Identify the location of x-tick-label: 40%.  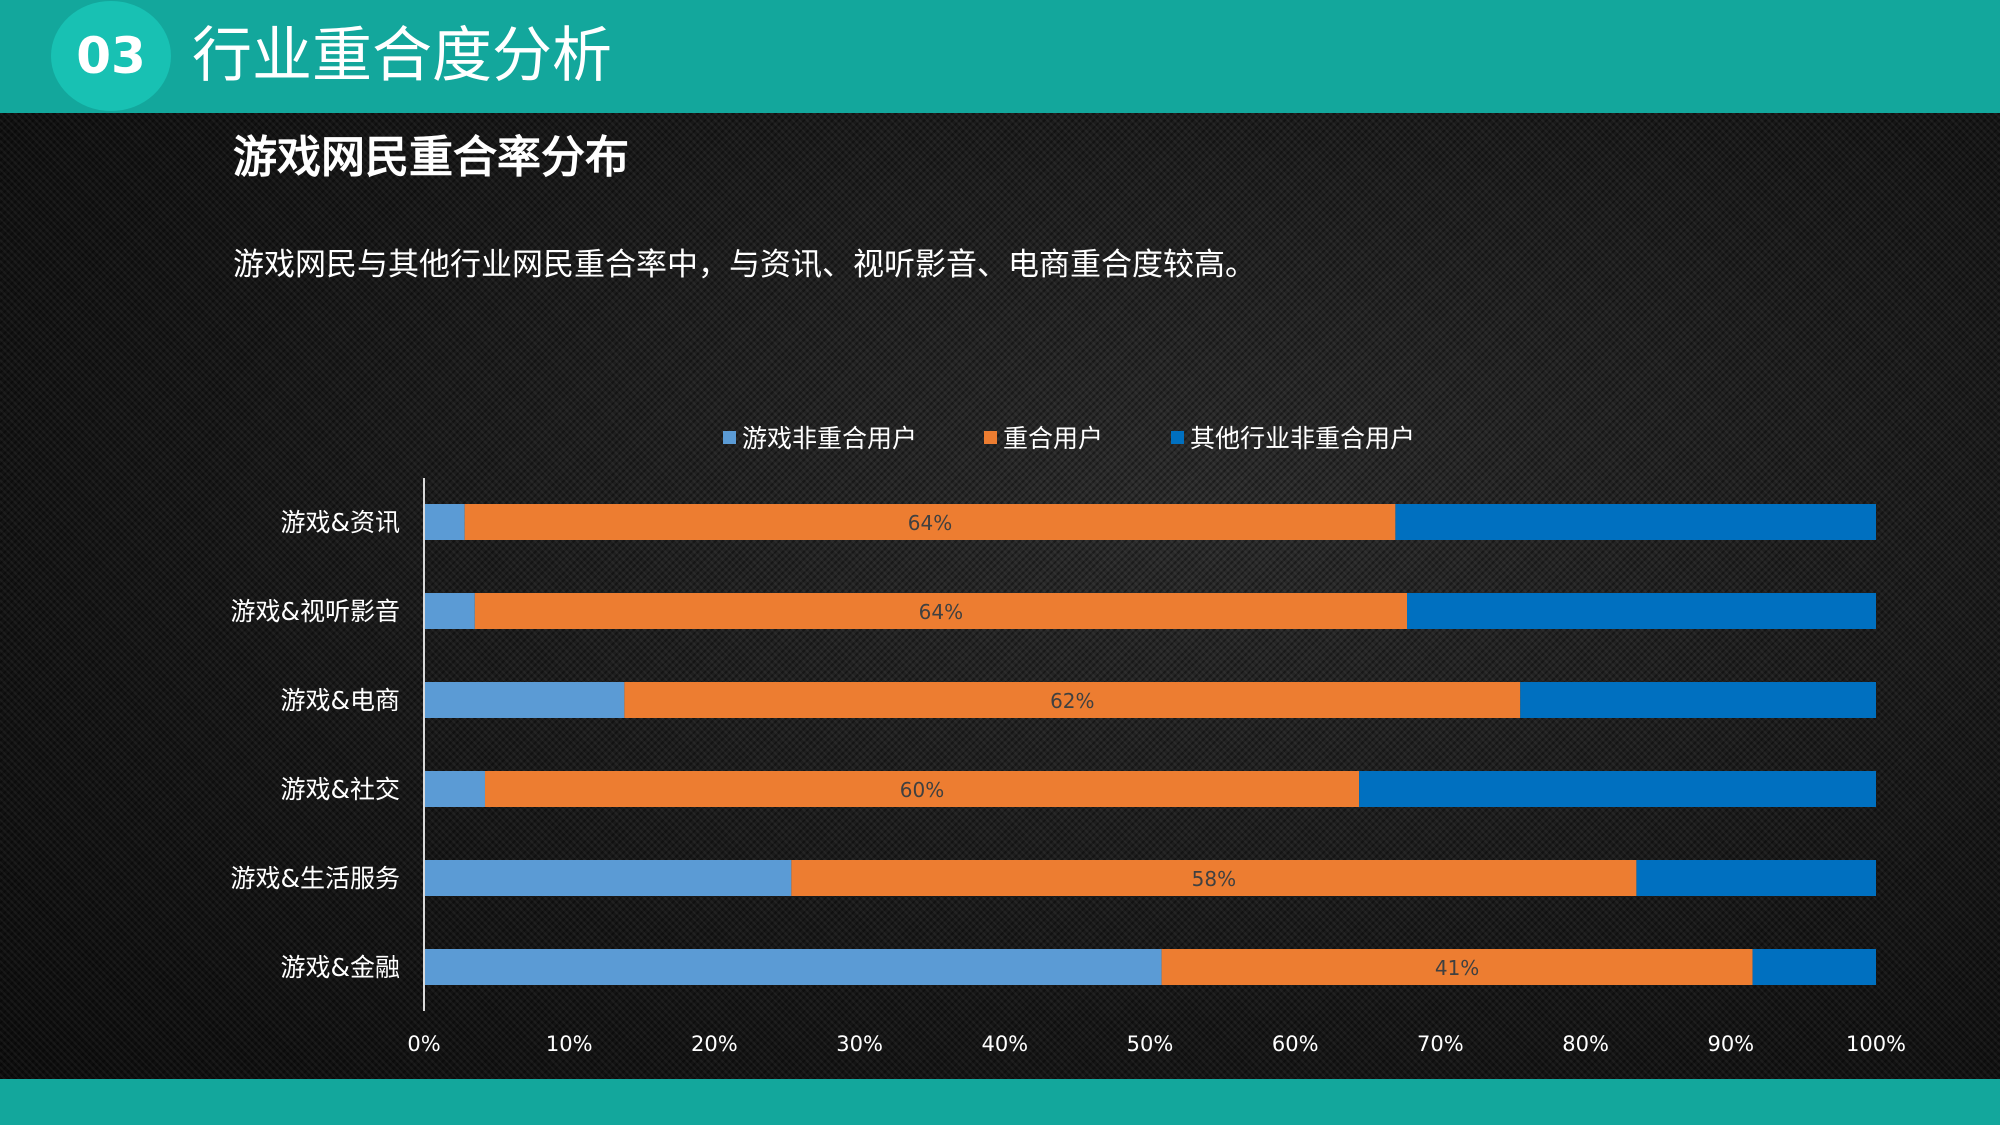
(1004, 1044).